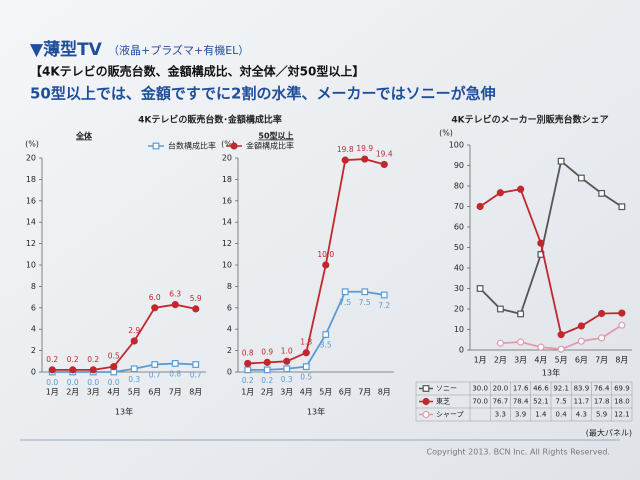 The height and width of the screenshot is (480, 640). I want to click on table-cell: 76.7, so click(501, 402).